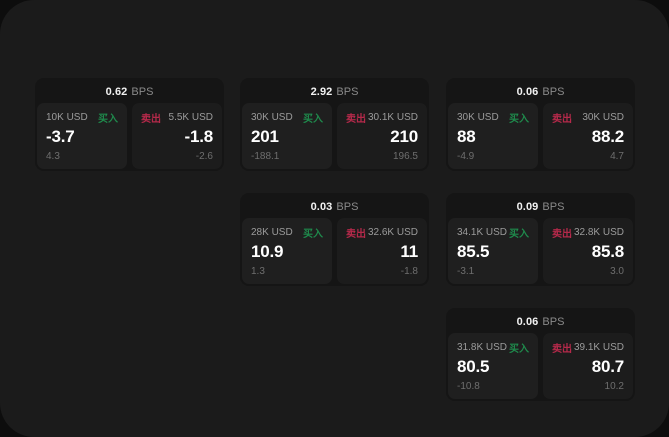 Image resolution: width=669 pixels, height=437 pixels. Describe the element at coordinates (265, 136) in the screenshot. I see `buy-price: 201` at that location.